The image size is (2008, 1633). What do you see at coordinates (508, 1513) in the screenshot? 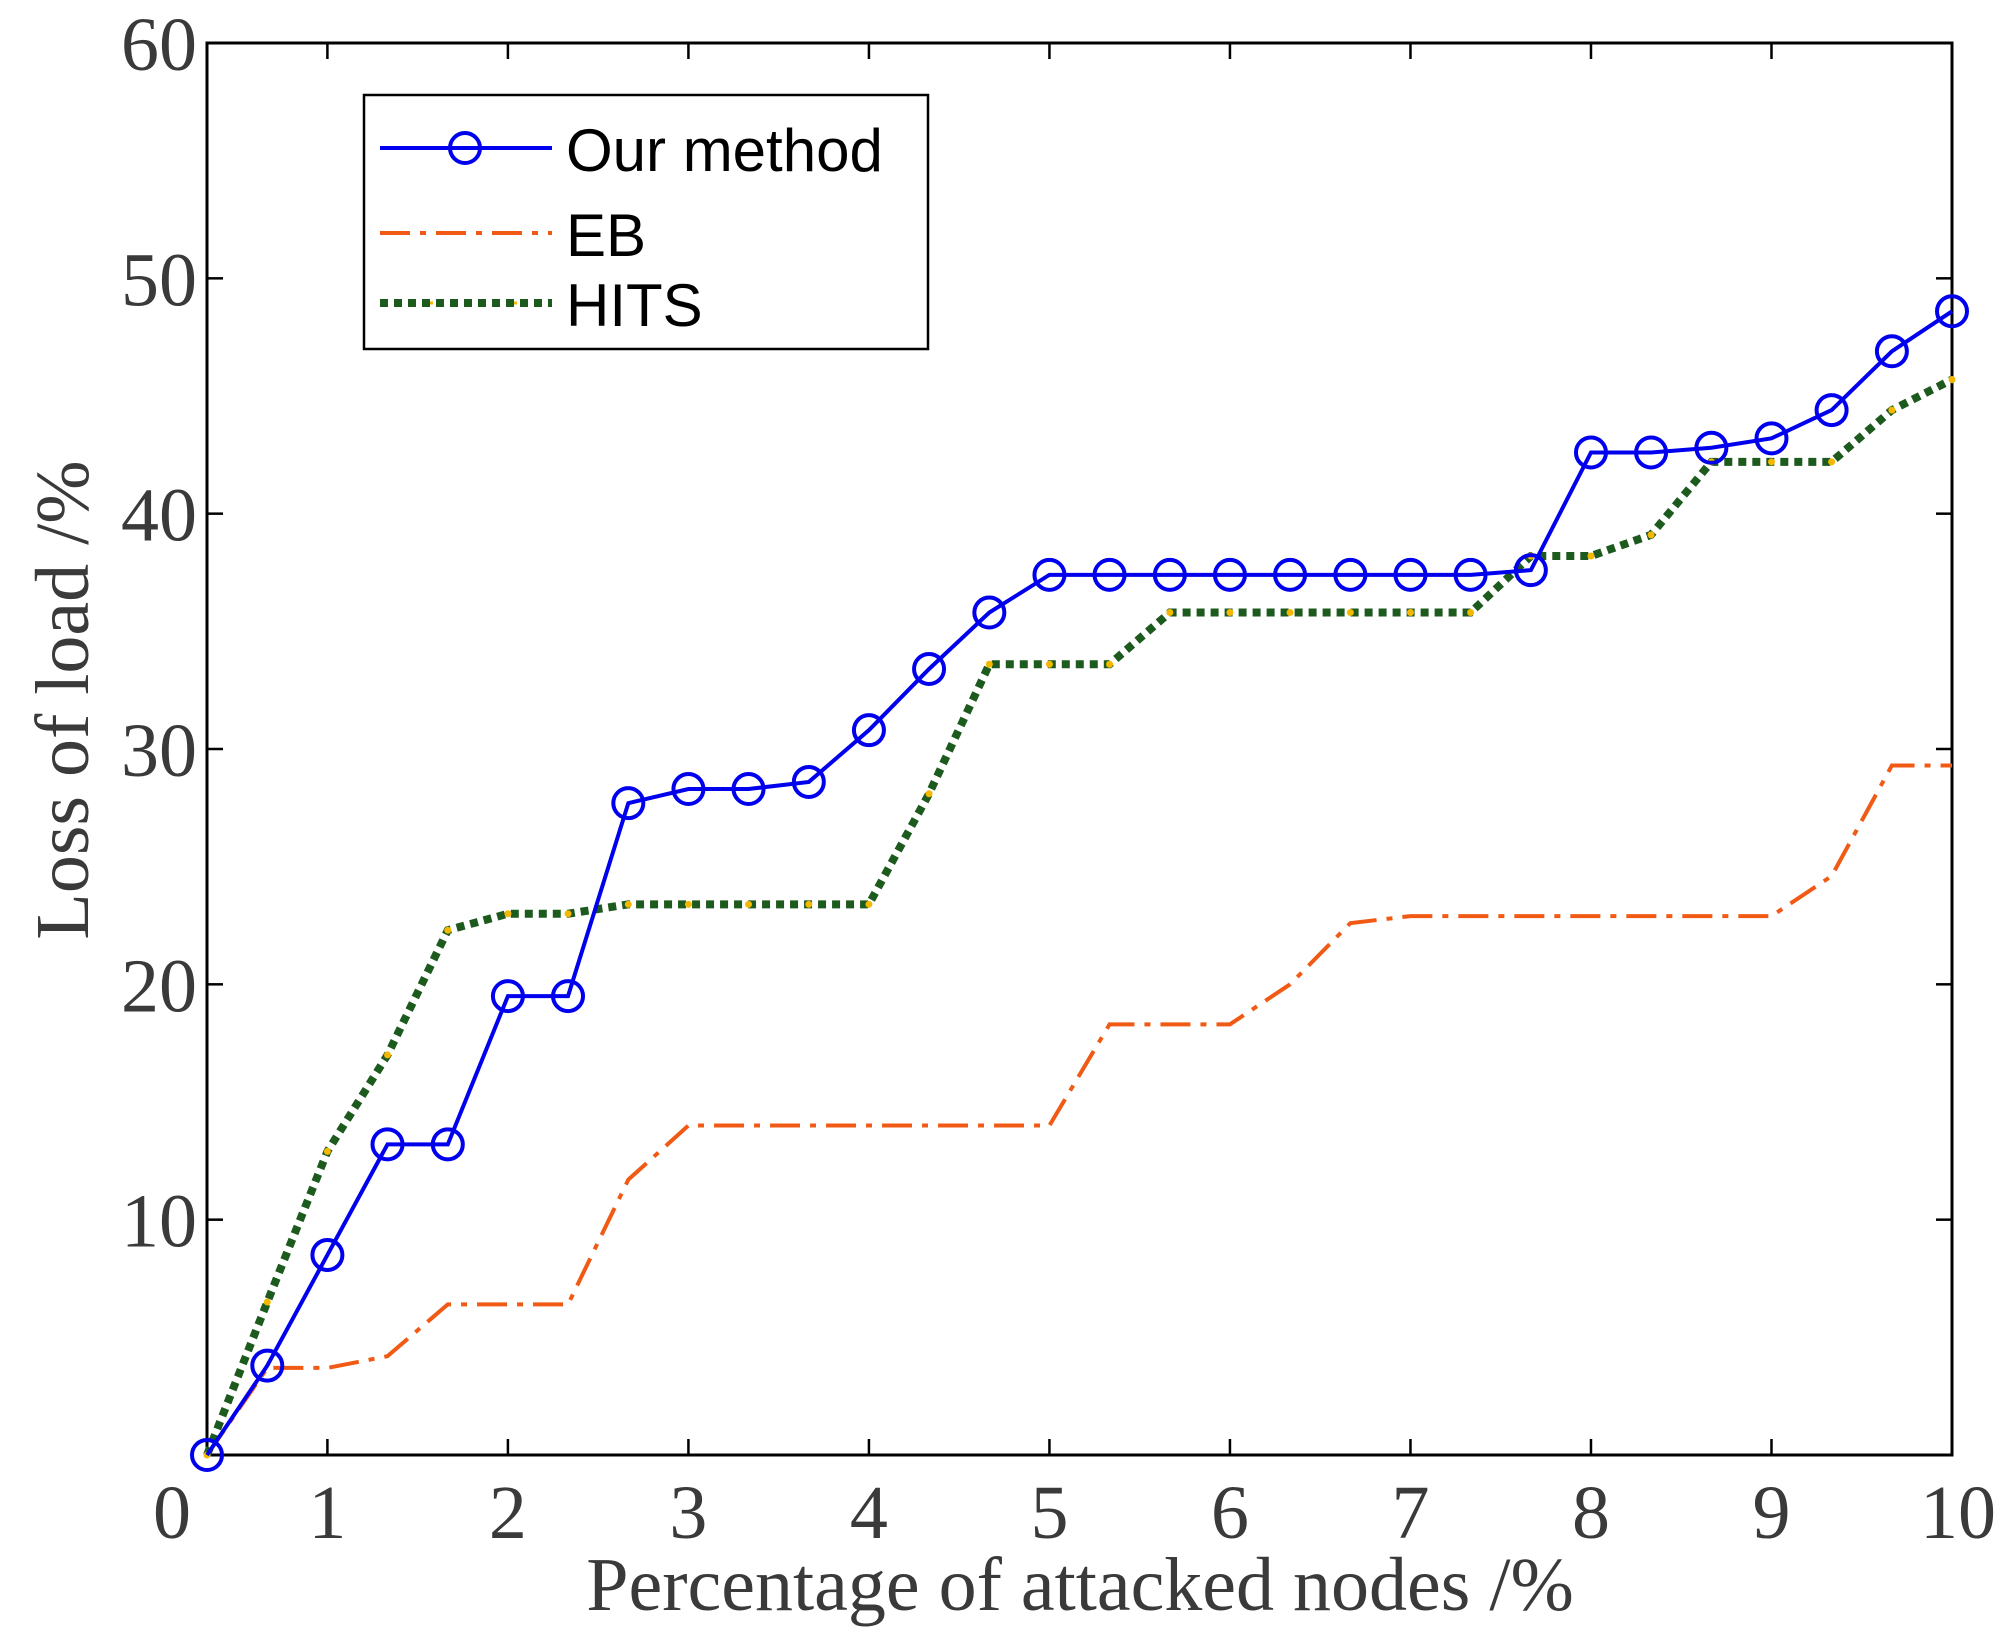
I see `x-tick-label: 2` at bounding box center [508, 1513].